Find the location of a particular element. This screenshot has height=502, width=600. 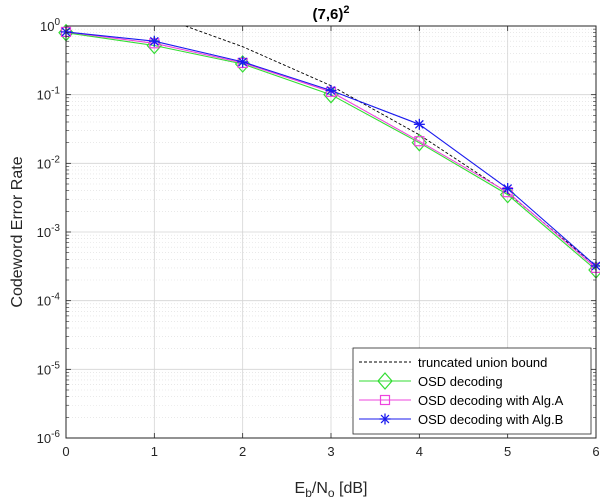

x-tick-label: 5 is located at coordinates (507, 451).